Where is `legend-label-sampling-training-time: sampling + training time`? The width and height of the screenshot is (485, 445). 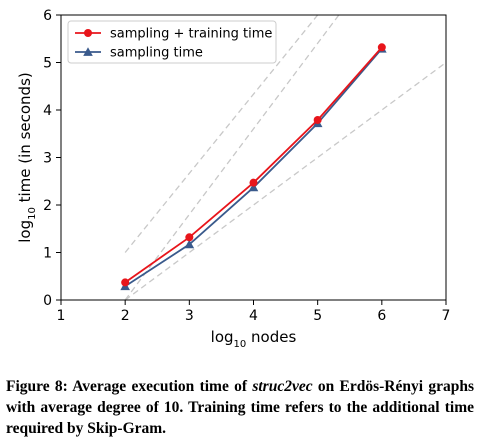
legend-label-sampling-training-time: sampling + training time is located at coordinates (191, 34).